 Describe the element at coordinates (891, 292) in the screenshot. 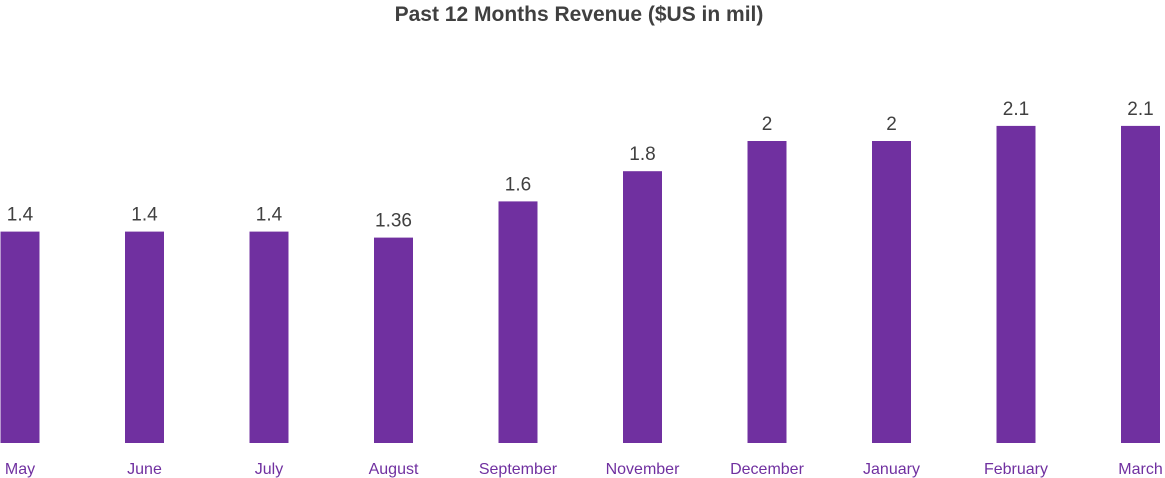

I see `bar-january` at that location.